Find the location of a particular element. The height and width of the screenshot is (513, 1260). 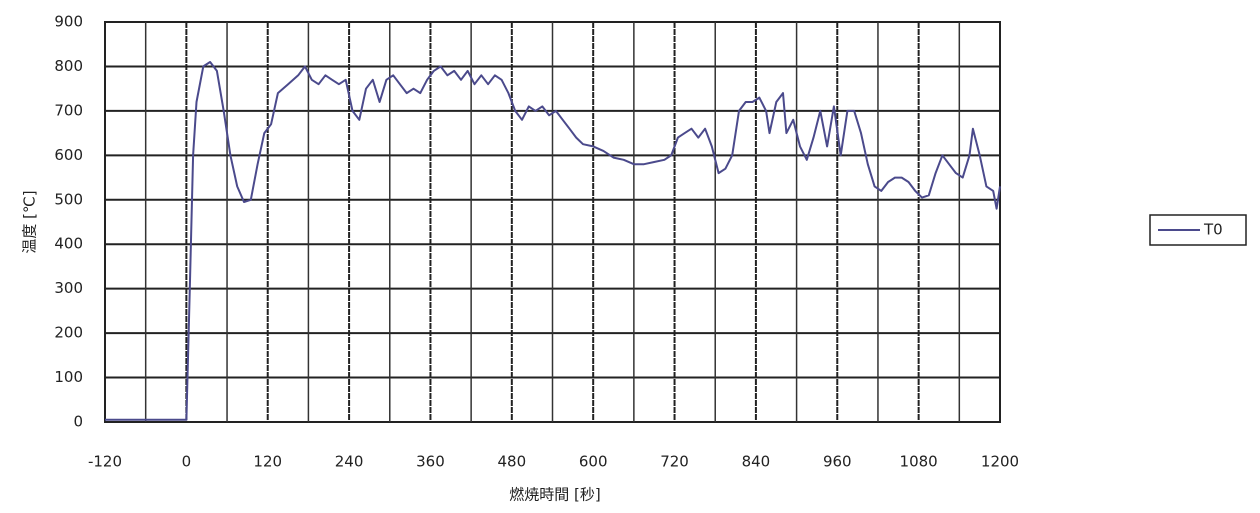

y-tick-label: 700 is located at coordinates (68, 110).